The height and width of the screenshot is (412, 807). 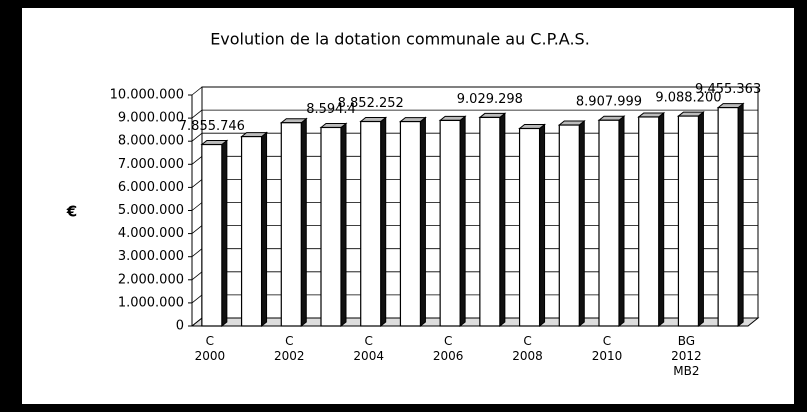 What do you see at coordinates (151, 141) in the screenshot?
I see `y-tick-label: 8.000.000` at bounding box center [151, 141].